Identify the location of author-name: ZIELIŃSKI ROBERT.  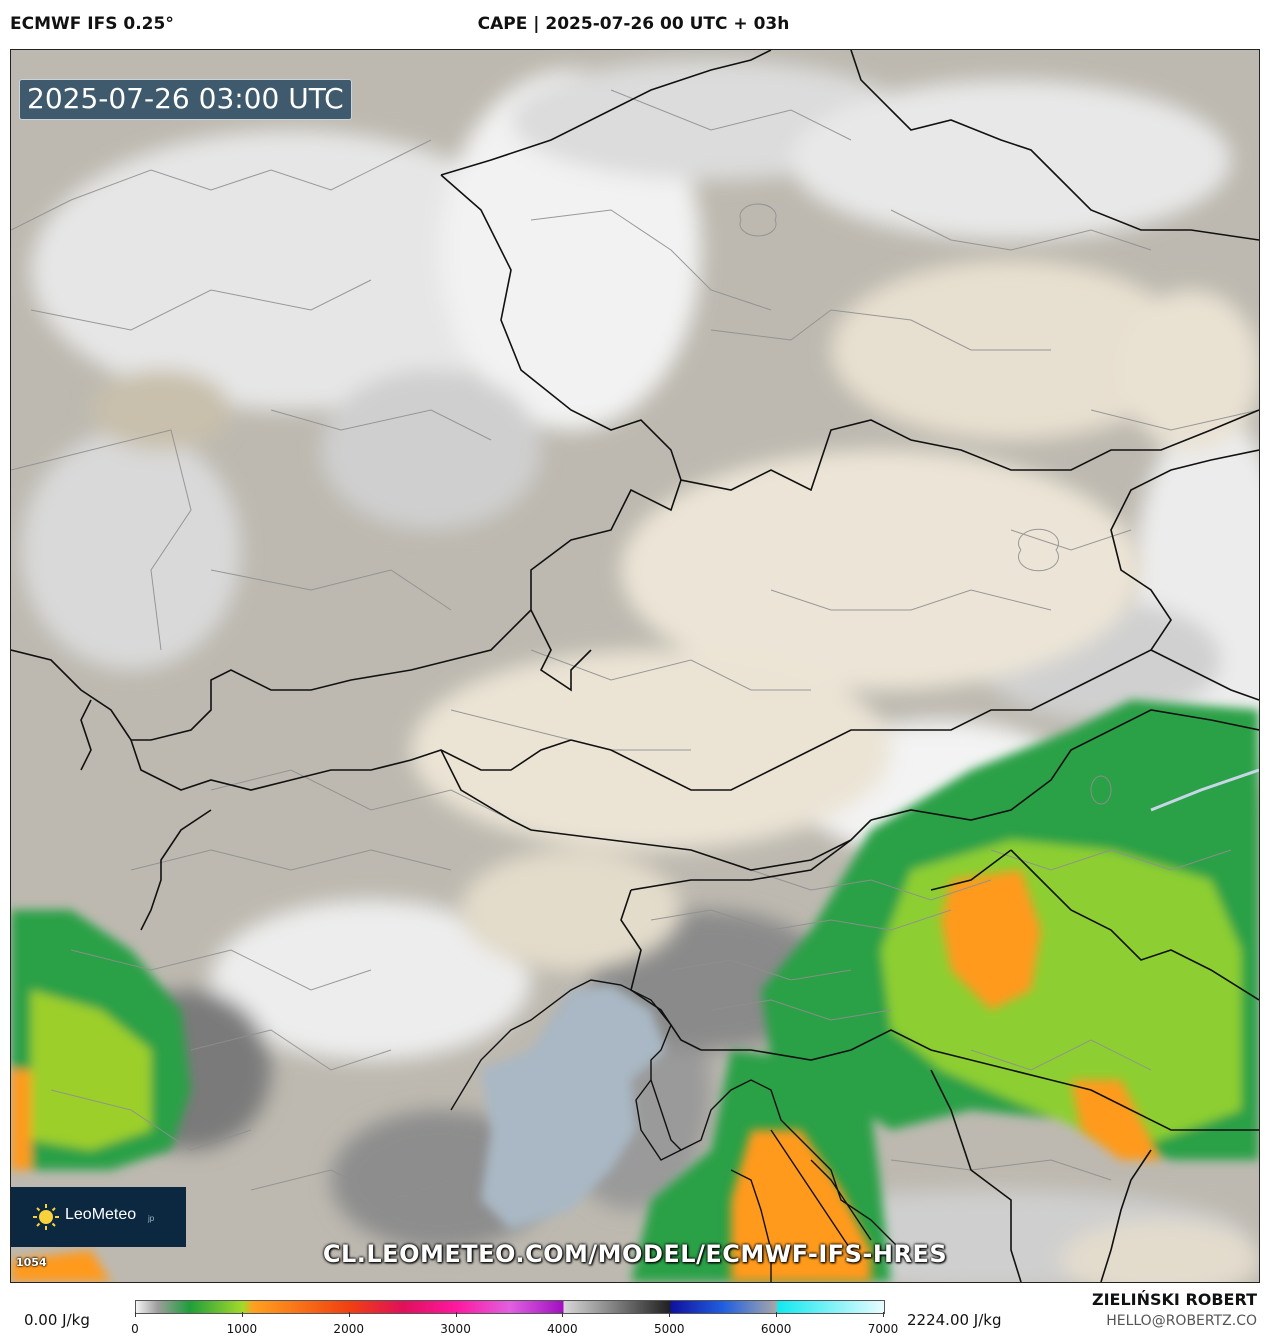
(1174, 1299).